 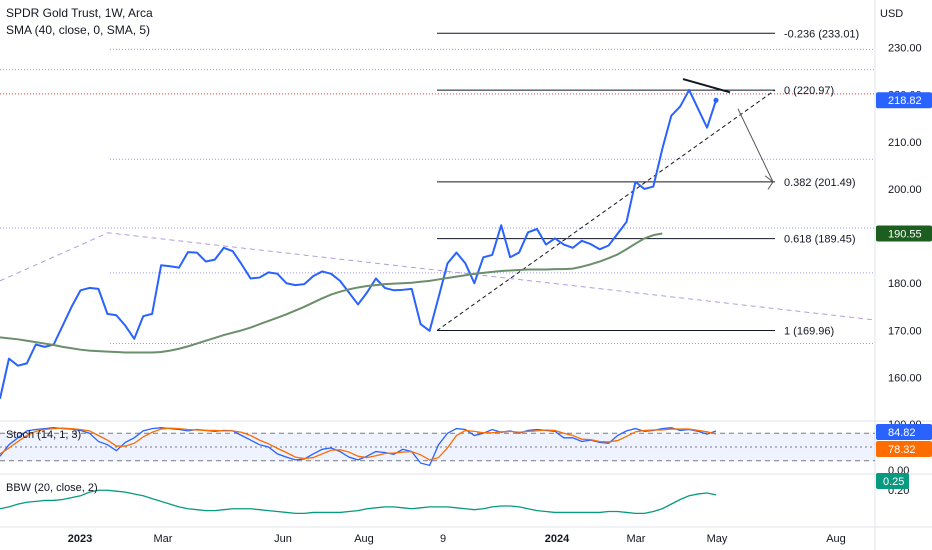 What do you see at coordinates (716, 100) in the screenshot?
I see `last-price-marker` at bounding box center [716, 100].